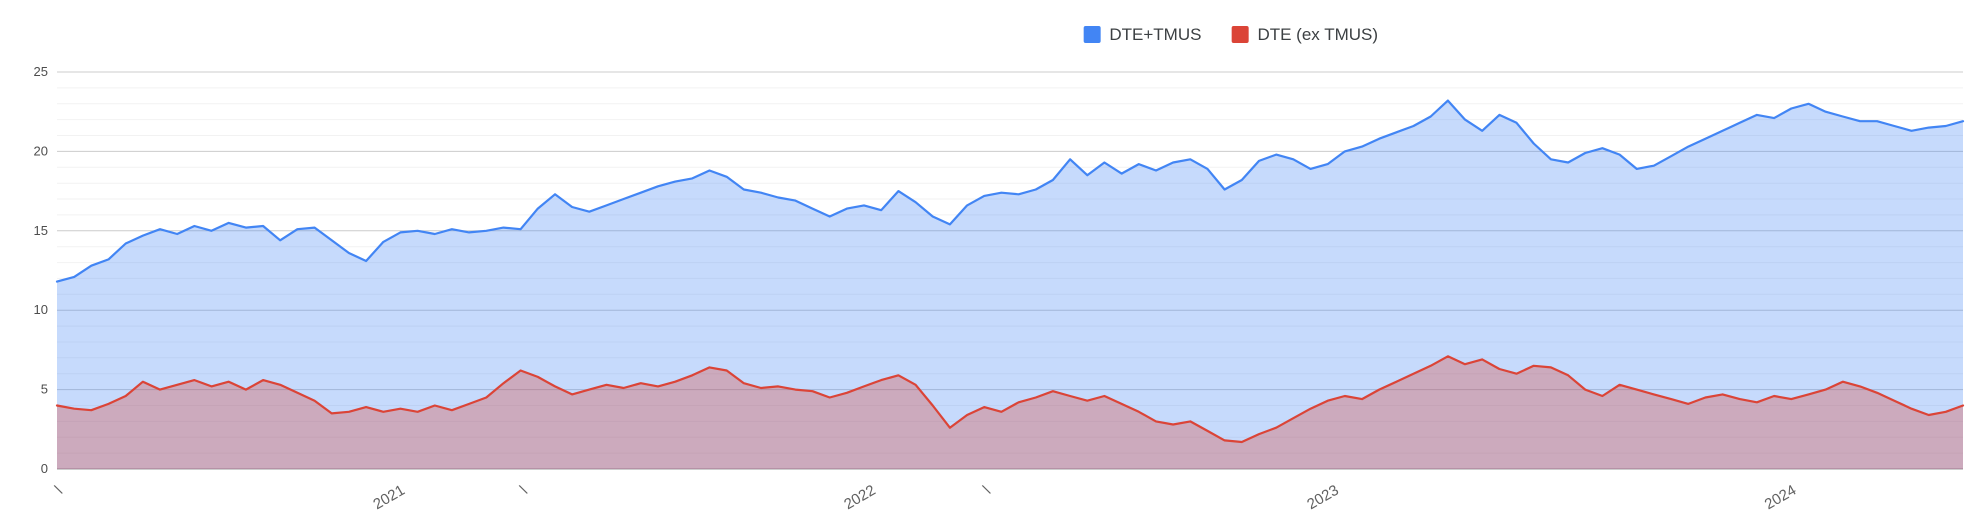 The image size is (1985, 526). Describe the element at coordinates (44, 389) in the screenshot. I see `y-axis-label: 5` at that location.